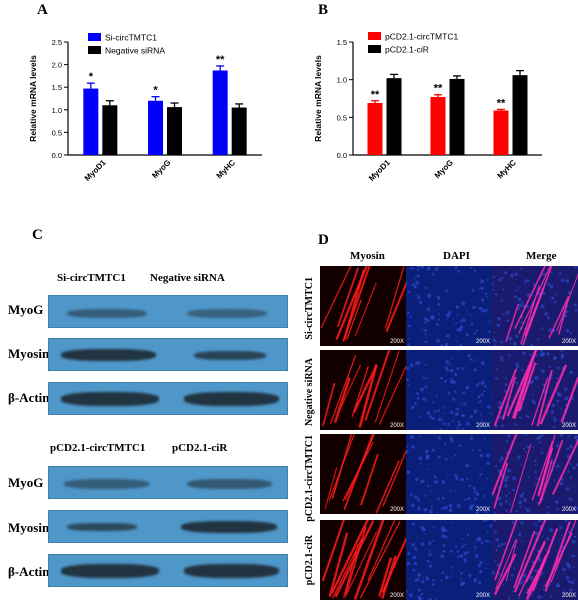  Describe the element at coordinates (168, 482) in the screenshot. I see `blot-bottom-myog-strip` at that location.